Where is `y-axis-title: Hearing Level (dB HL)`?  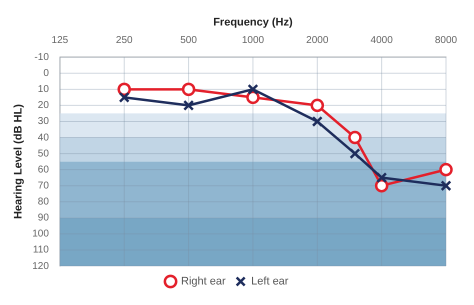 y-axis-title: Hearing Level (dB HL) is located at coordinates (18, 162).